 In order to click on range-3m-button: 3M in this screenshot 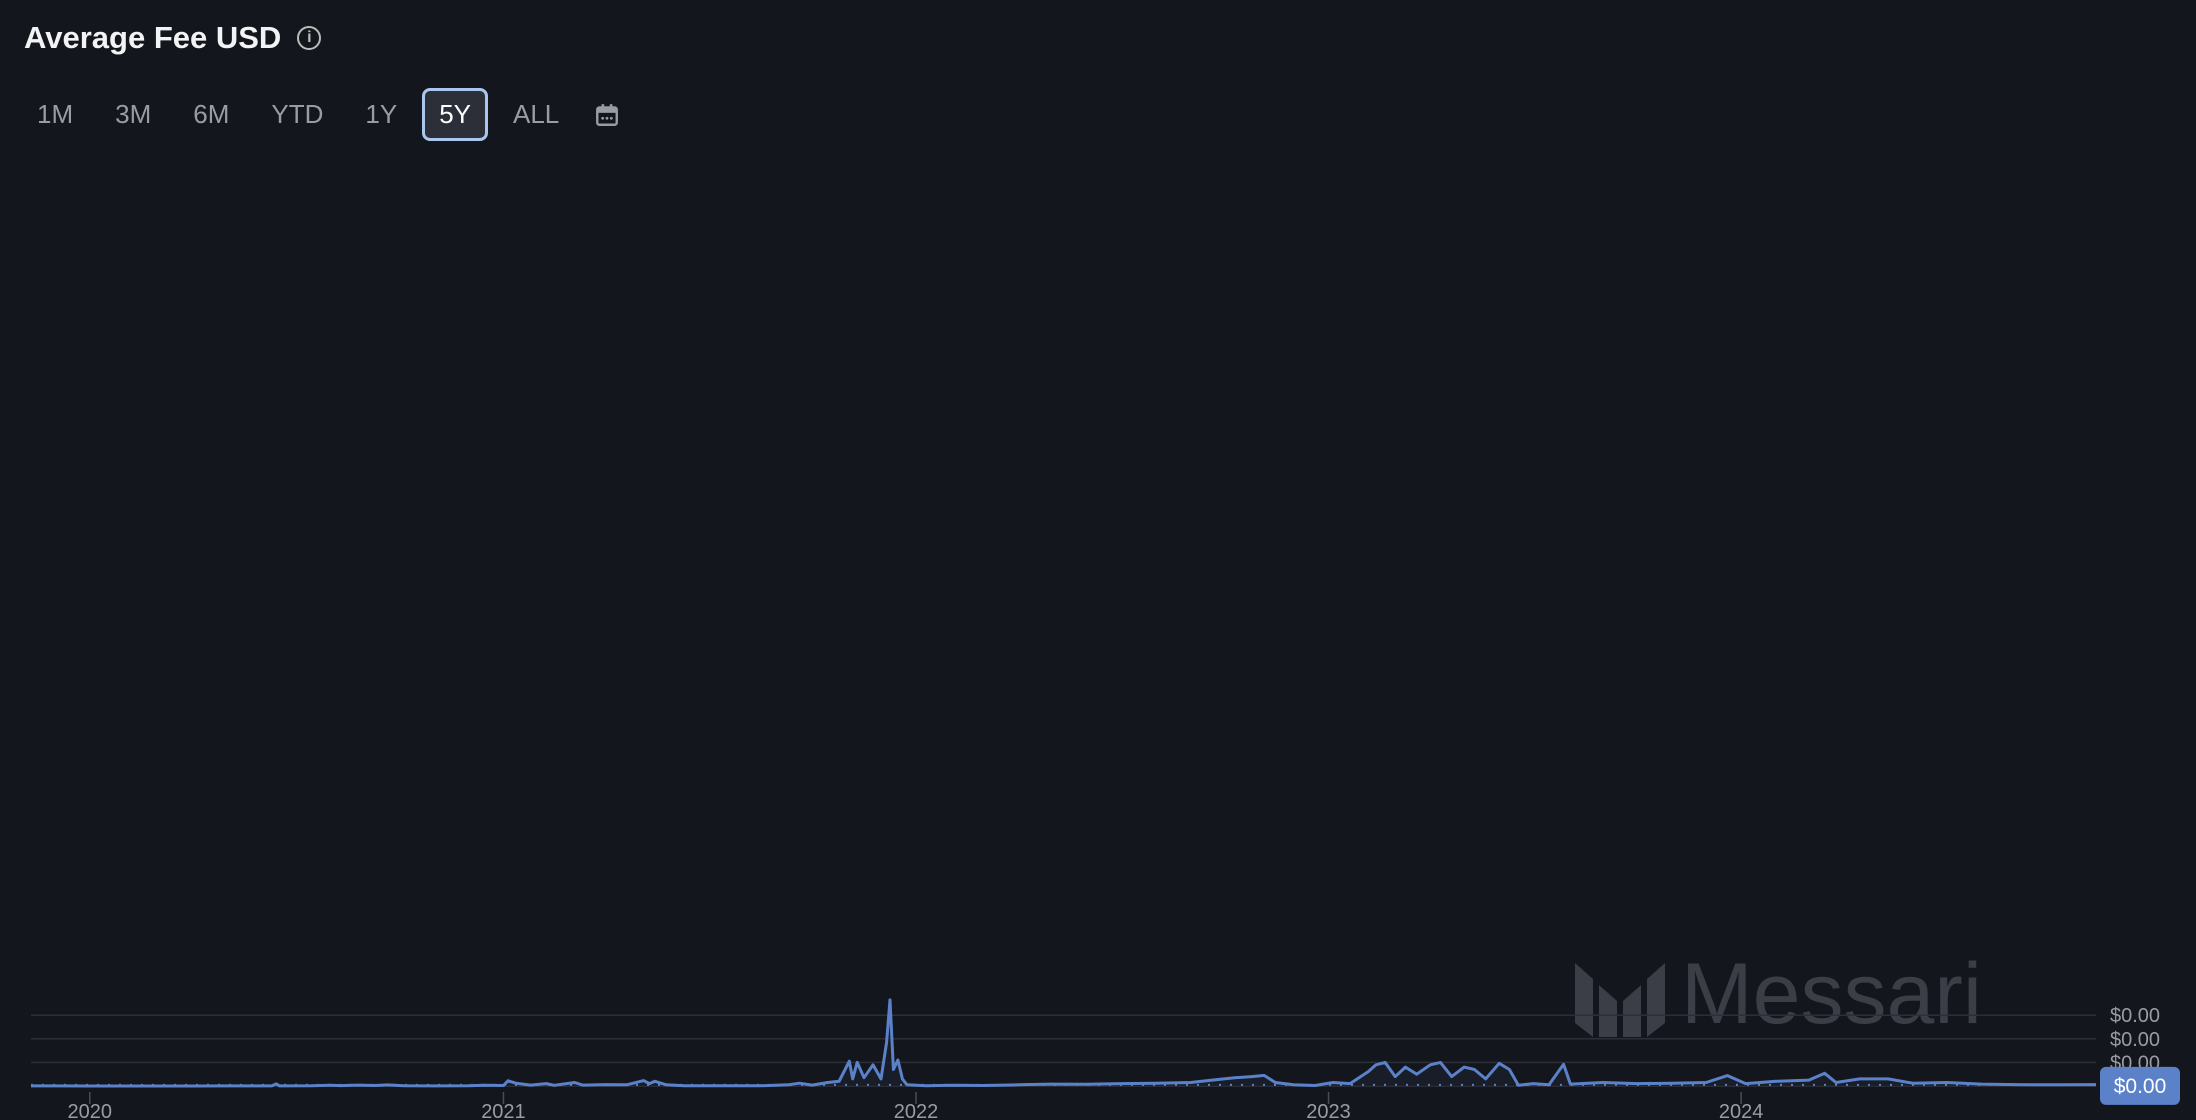, I will do `click(133, 114)`.